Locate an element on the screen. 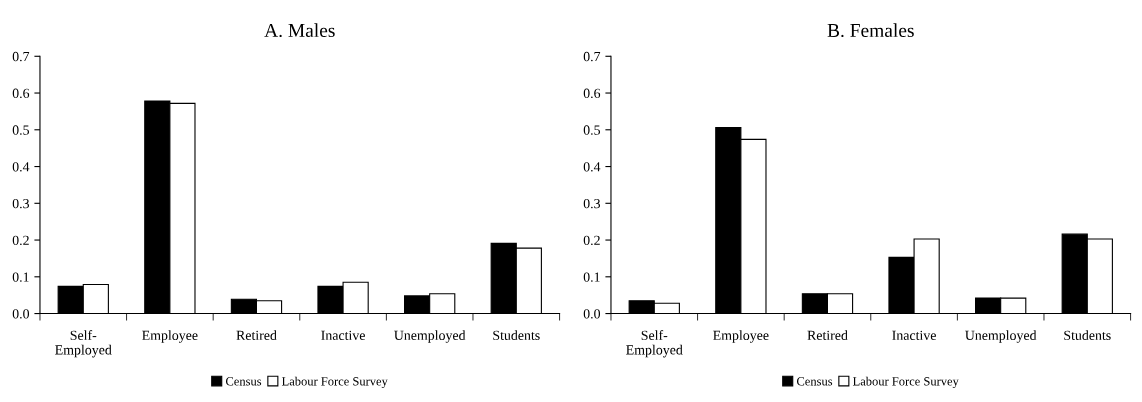 The image size is (1142, 402). chart-title: B. Females is located at coordinates (870, 30).